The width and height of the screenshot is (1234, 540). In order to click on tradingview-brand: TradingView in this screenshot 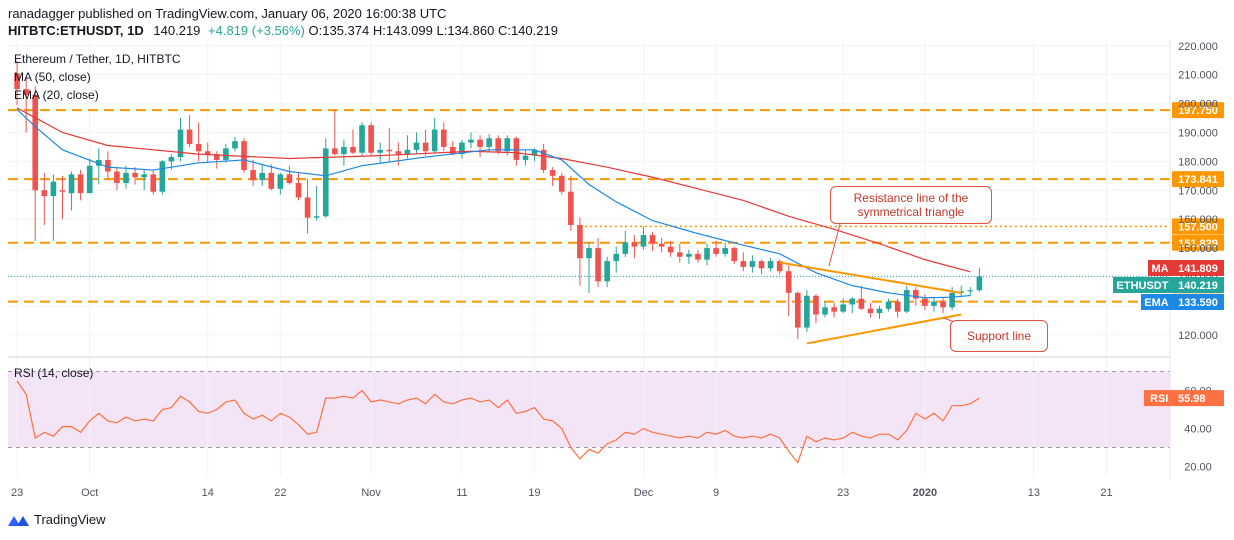, I will do `click(57, 519)`.